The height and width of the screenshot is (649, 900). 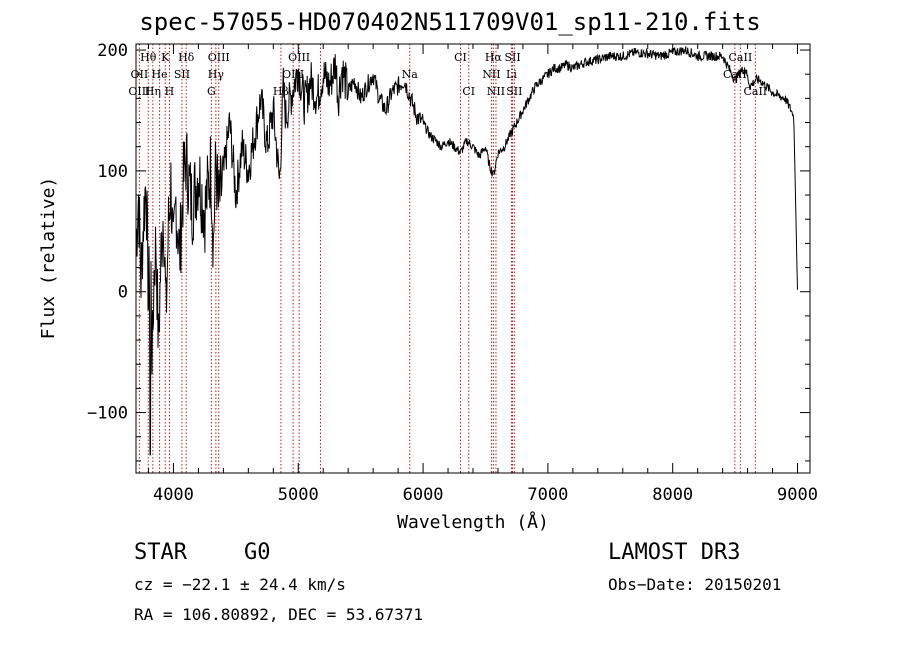 I want to click on y-tick-label-0: −100, so click(x=107, y=414).